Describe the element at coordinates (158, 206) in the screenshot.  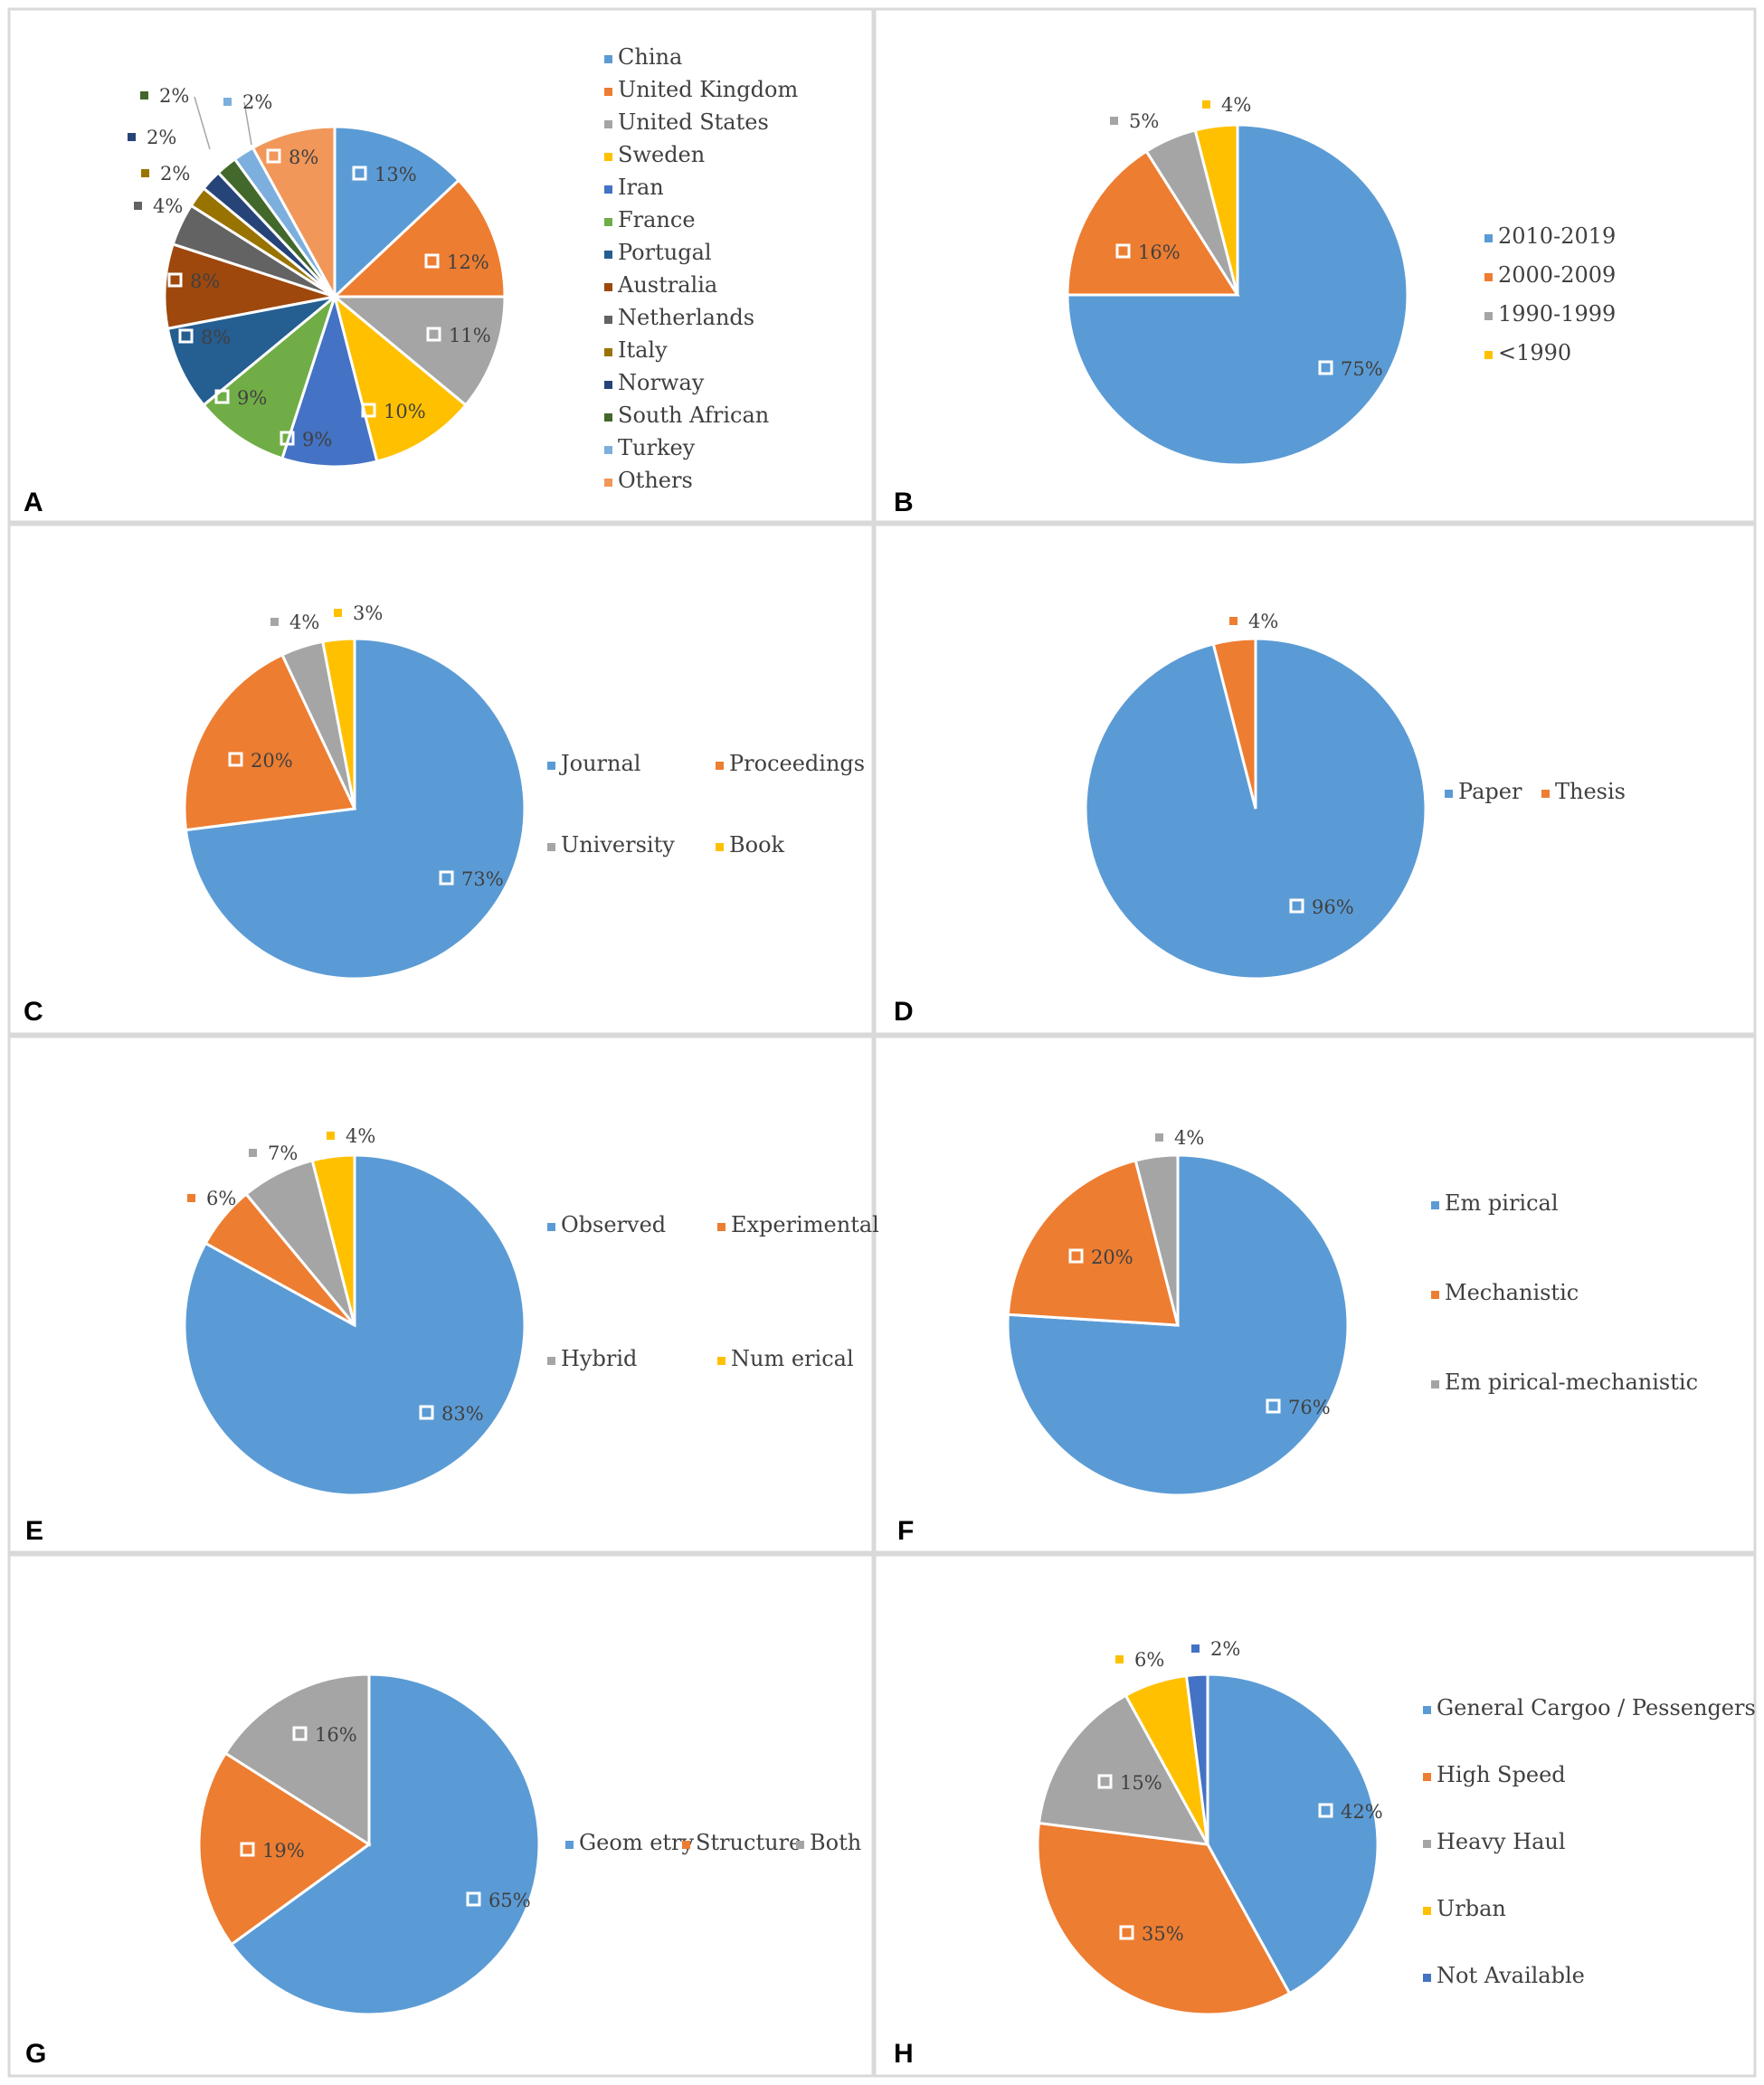
I see `data-label-netherlands: 4%` at that location.